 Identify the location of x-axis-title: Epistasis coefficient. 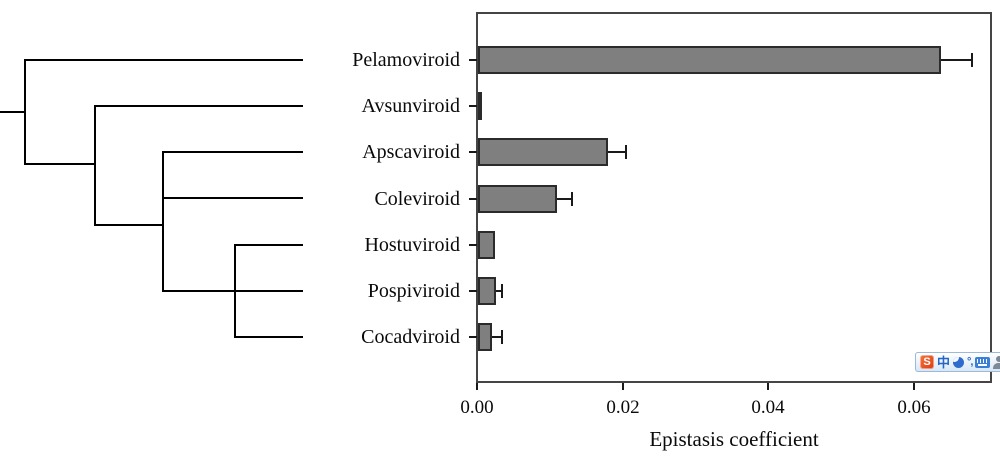
(734, 439).